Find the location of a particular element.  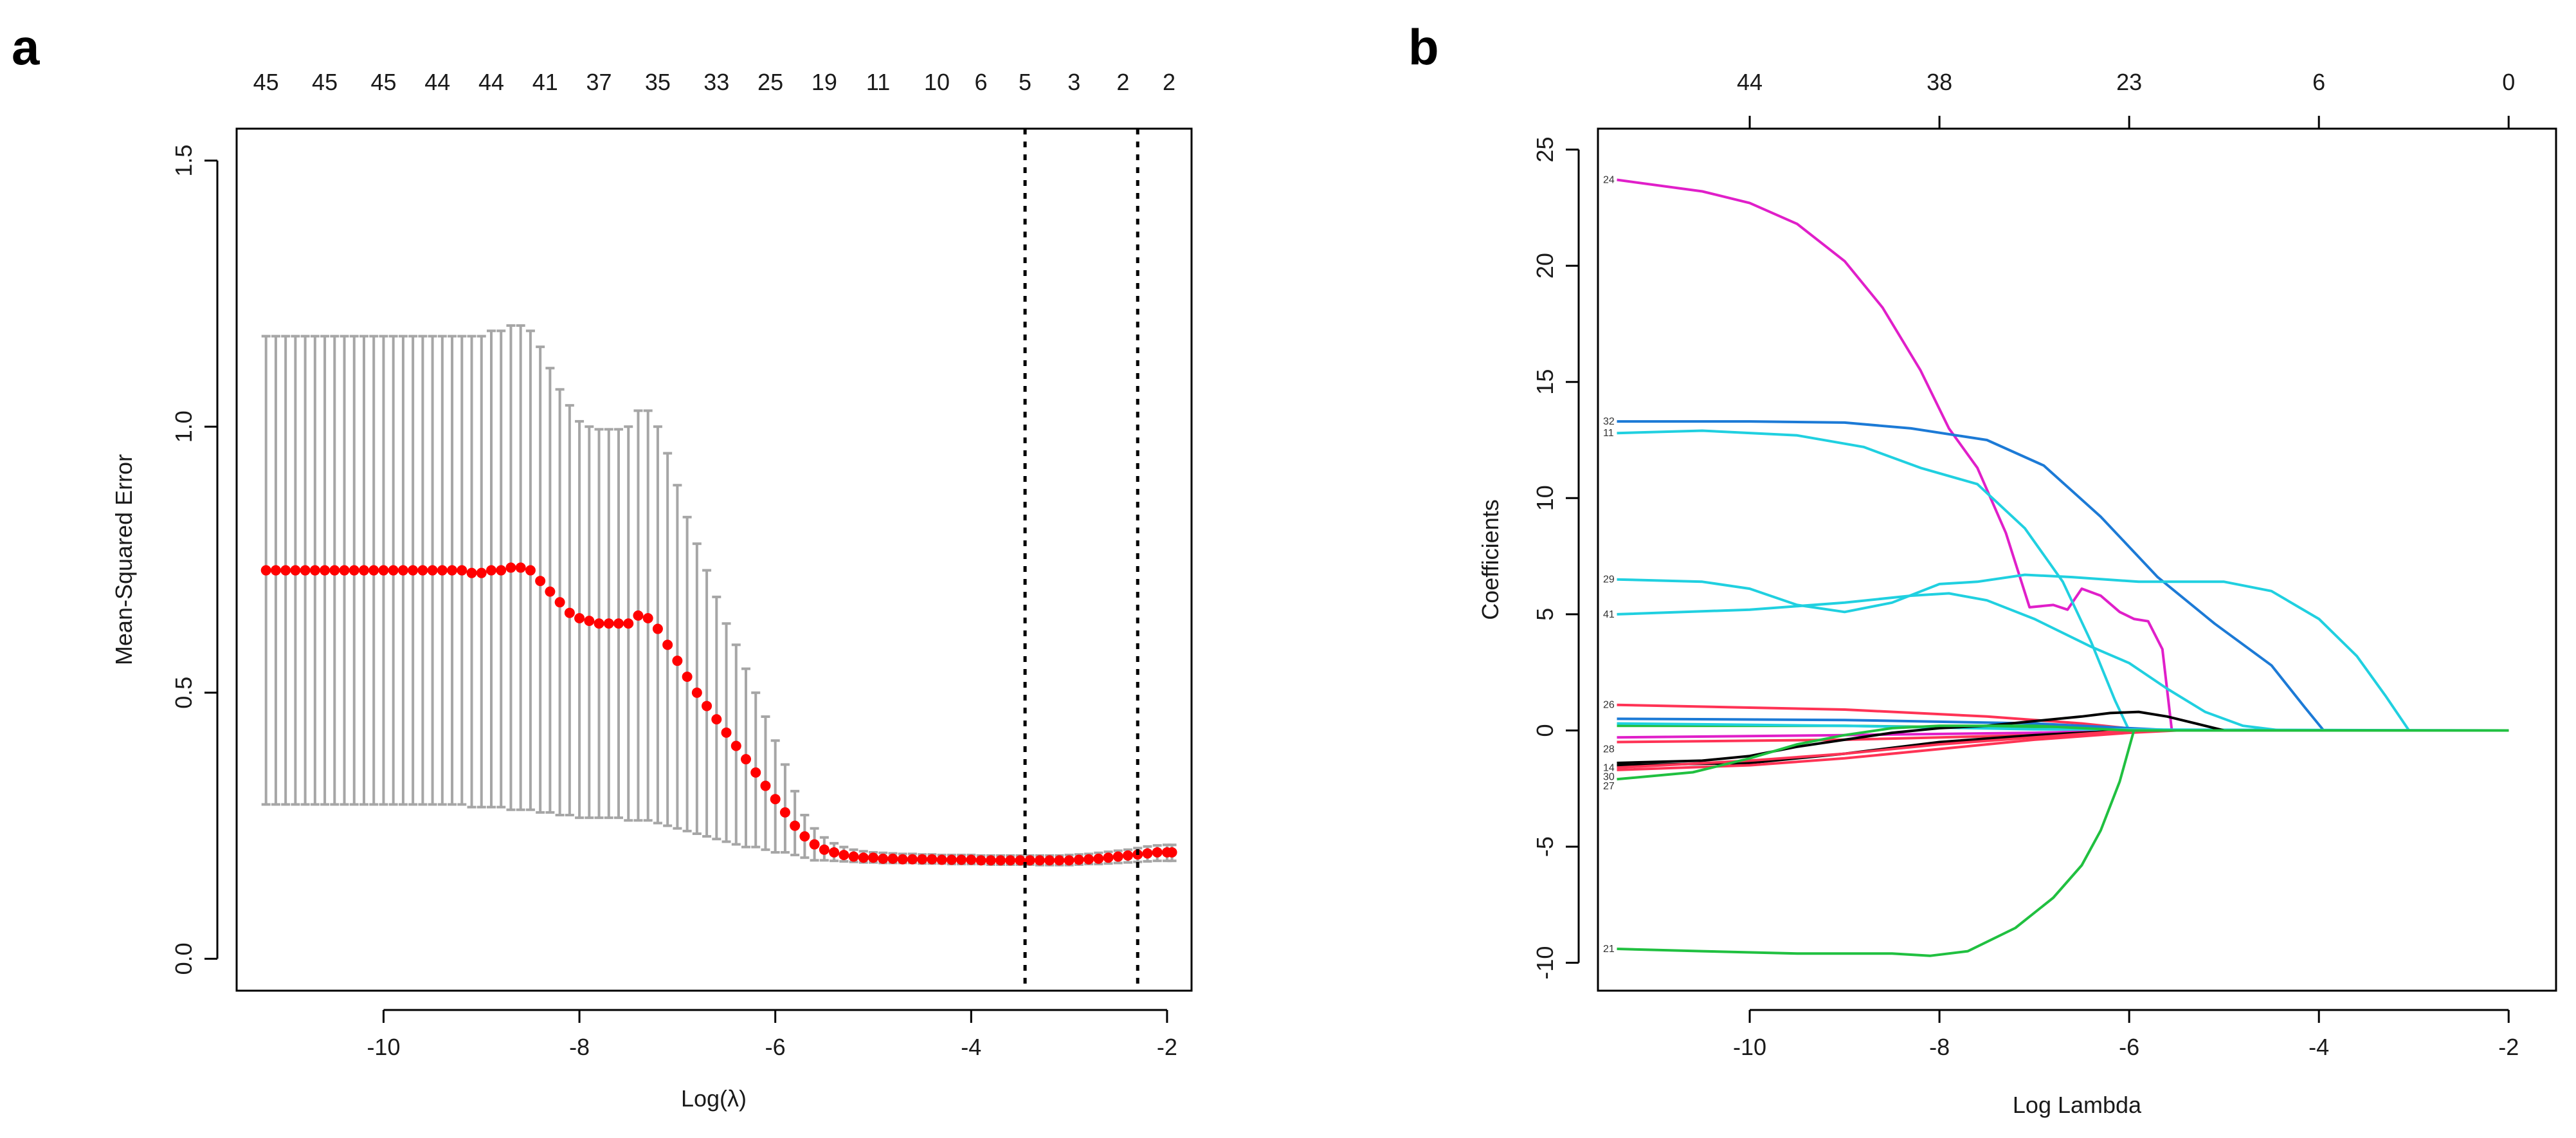

y-tick-label-4: 10 is located at coordinates (1545, 498).